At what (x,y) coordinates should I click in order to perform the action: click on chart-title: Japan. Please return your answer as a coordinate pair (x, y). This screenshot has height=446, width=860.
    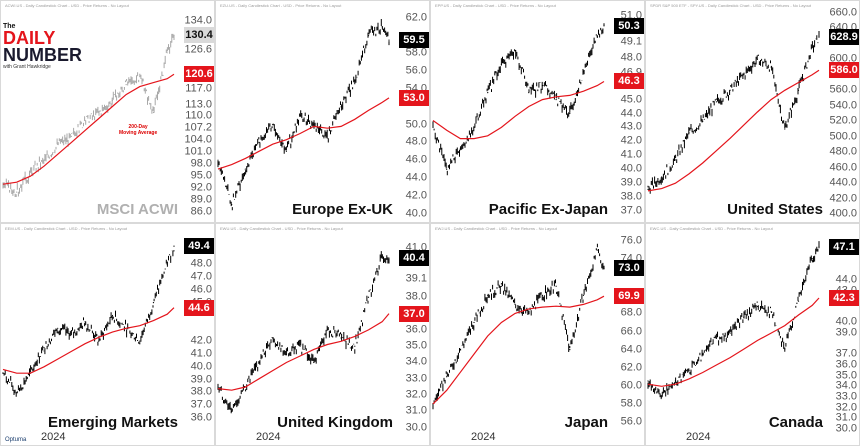
    Looking at the image, I should click on (586, 422).